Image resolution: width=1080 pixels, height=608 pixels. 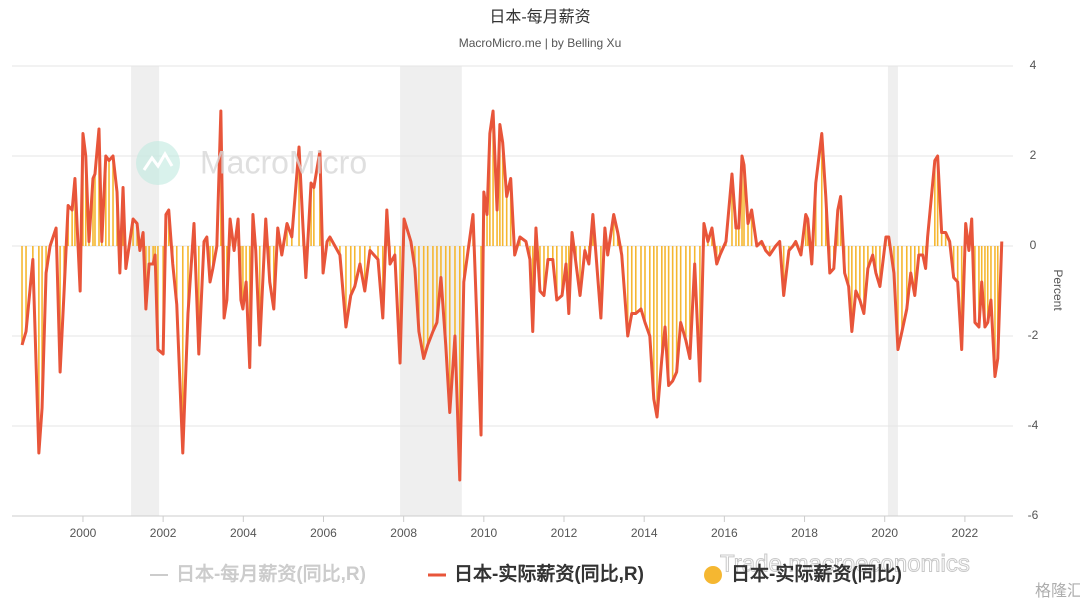 What do you see at coordinates (283, 162) in the screenshot?
I see `watermark: MacroMicro` at bounding box center [283, 162].